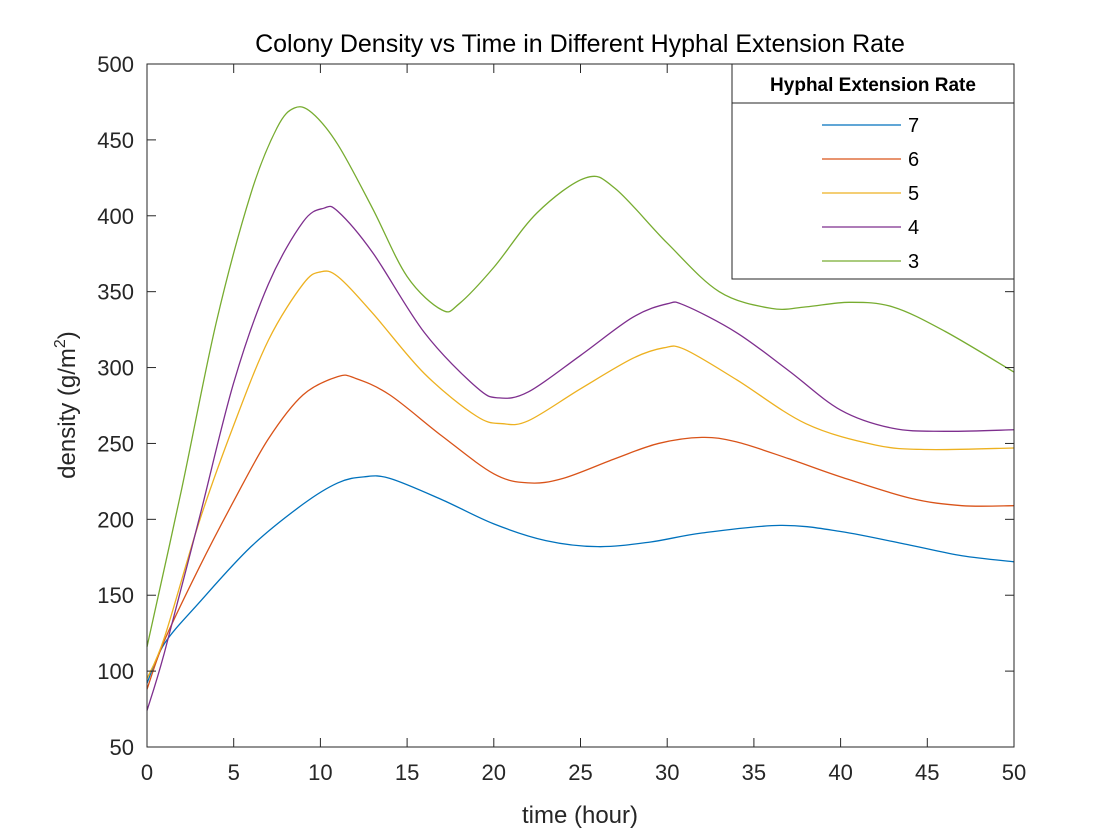 The height and width of the screenshot is (840, 1120). I want to click on legend: Hyphal Extension Rate 7 6 5 4 3, so click(873, 171).